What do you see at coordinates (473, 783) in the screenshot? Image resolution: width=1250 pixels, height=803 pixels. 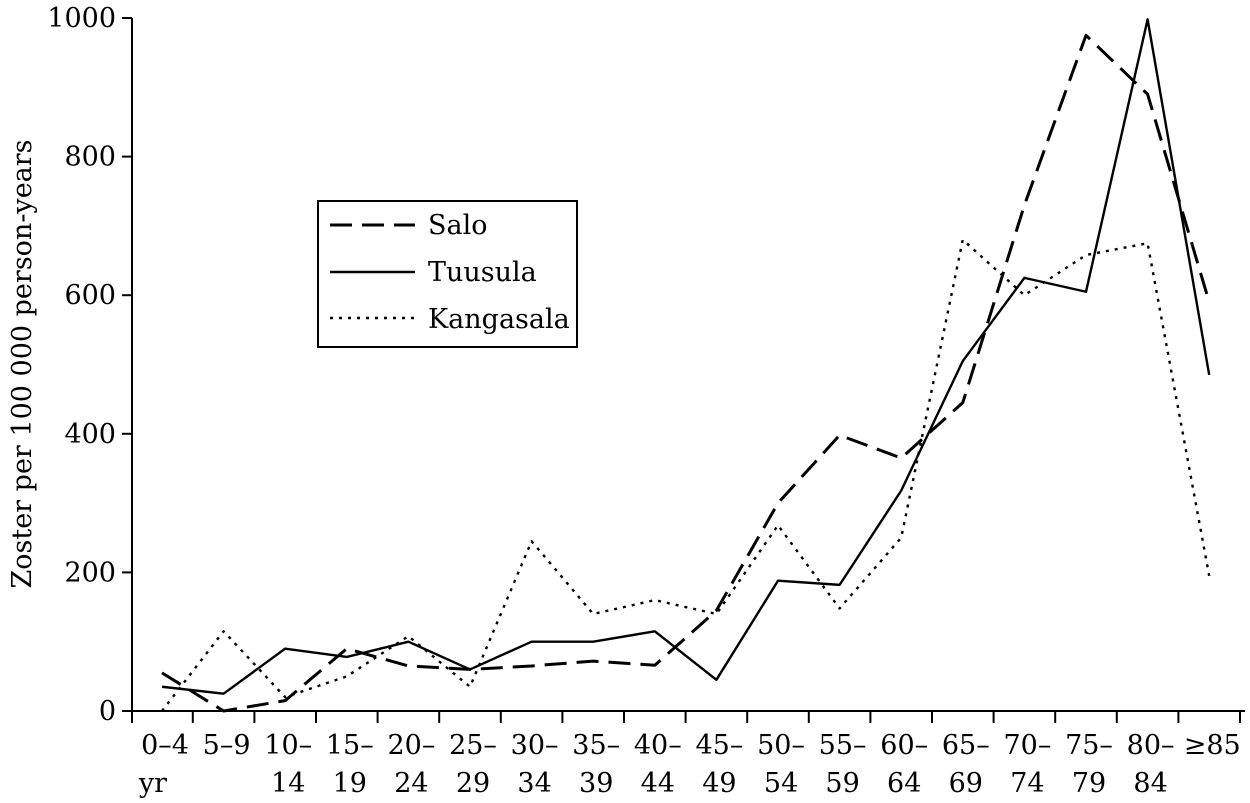 I see `x-tick-label-line2: 29` at bounding box center [473, 783].